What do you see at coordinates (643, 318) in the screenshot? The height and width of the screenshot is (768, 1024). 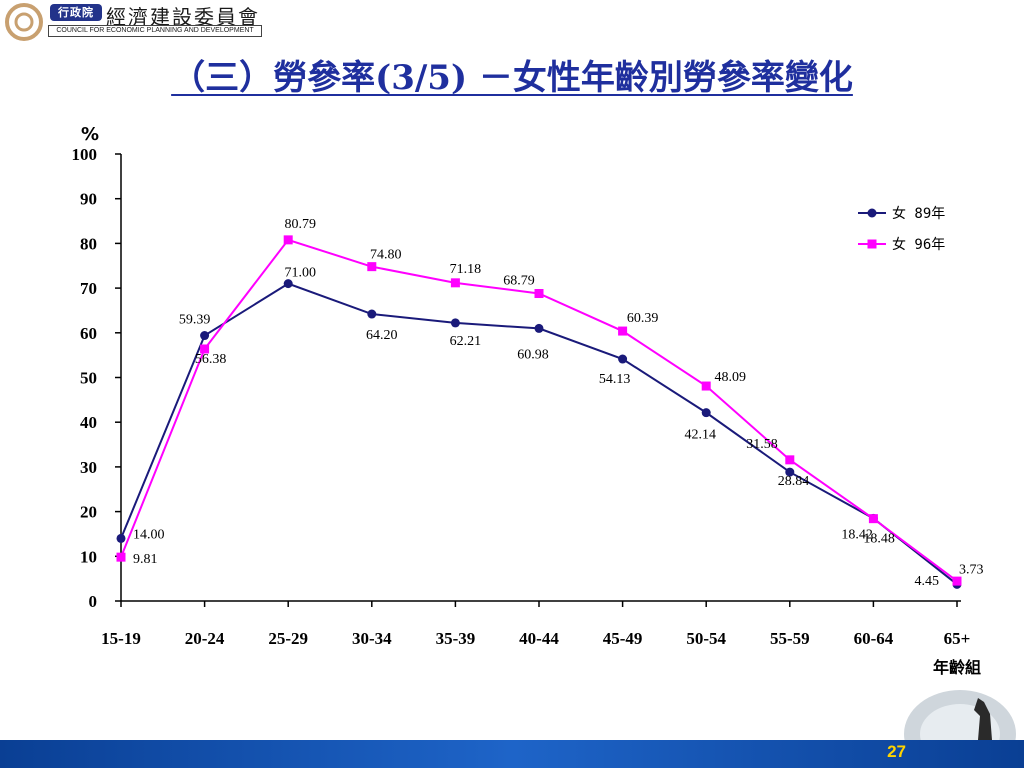 I see `data-label-96: 60.39` at bounding box center [643, 318].